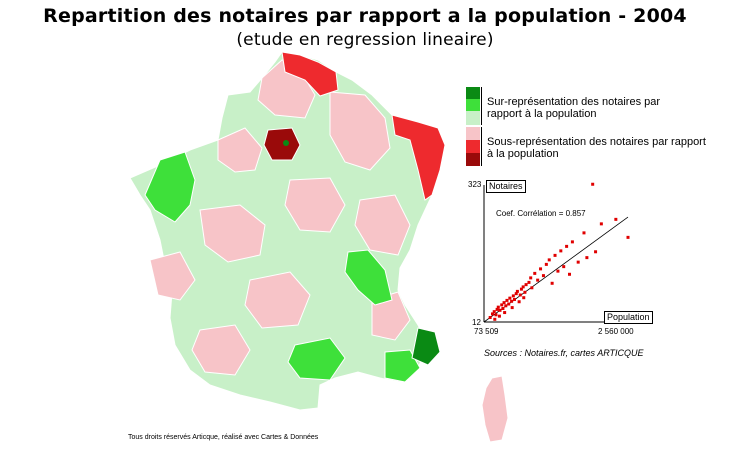 Image resolution: width=730 pixels, height=450 pixels. I want to click on legend-swatch-slight-under, so click(473, 133).